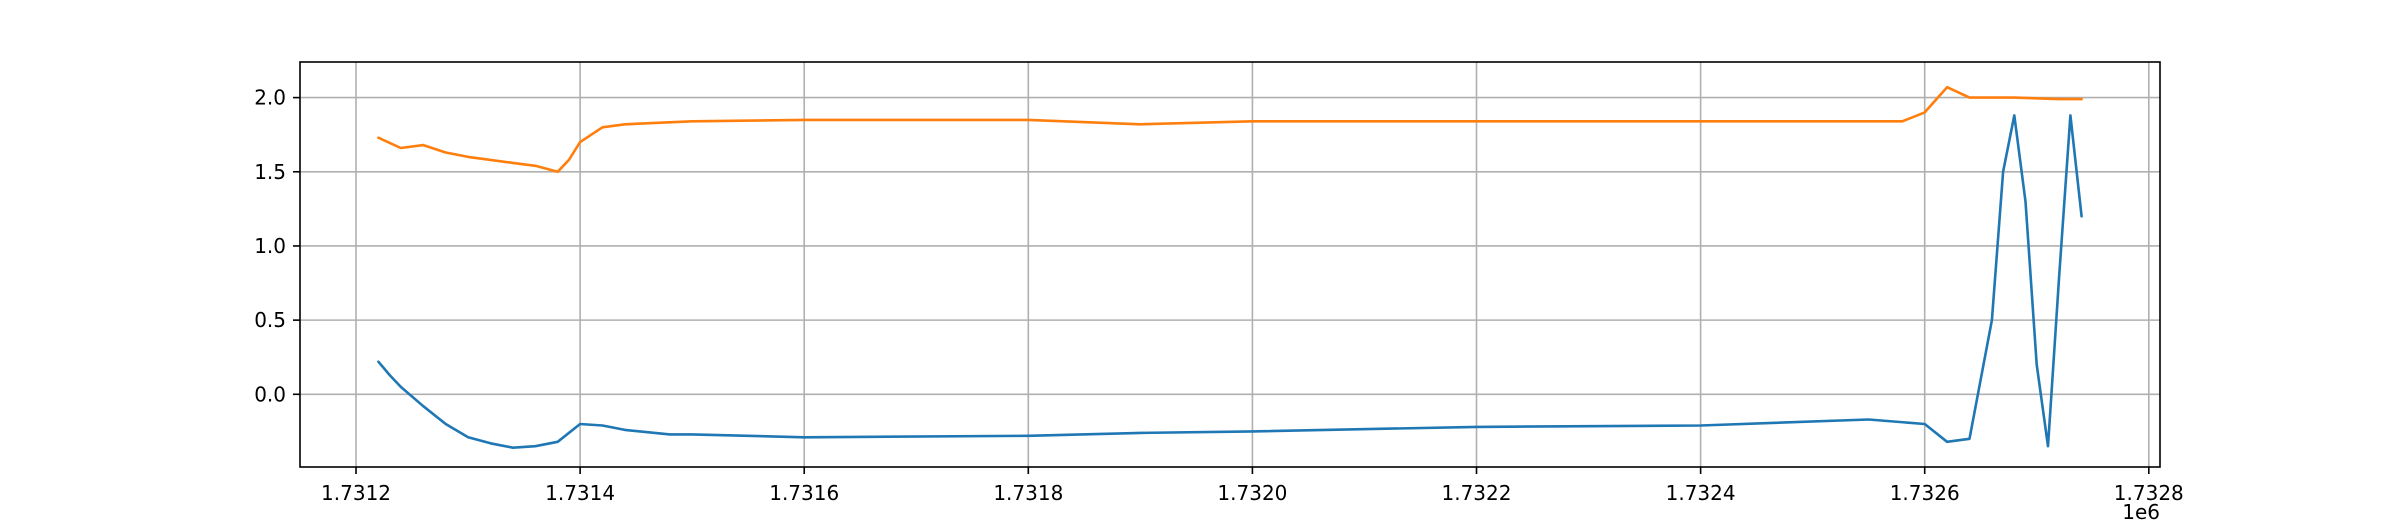 The width and height of the screenshot is (2400, 525). What do you see at coordinates (2141, 512) in the screenshot?
I see `x-axis-offset-label: 1e6` at bounding box center [2141, 512].